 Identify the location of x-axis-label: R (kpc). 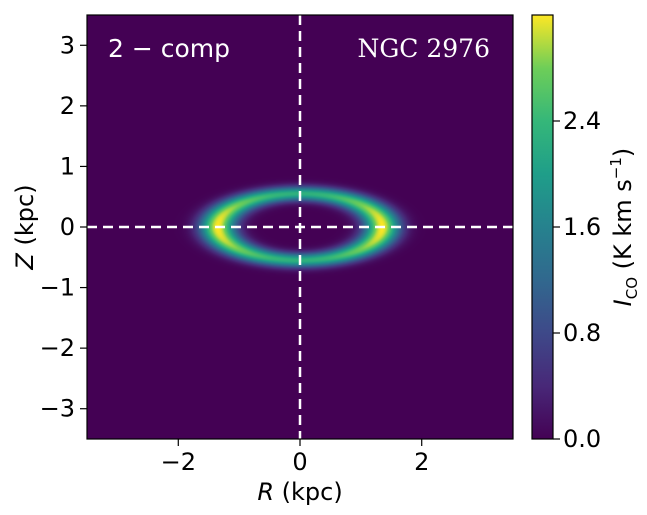
(299, 492).